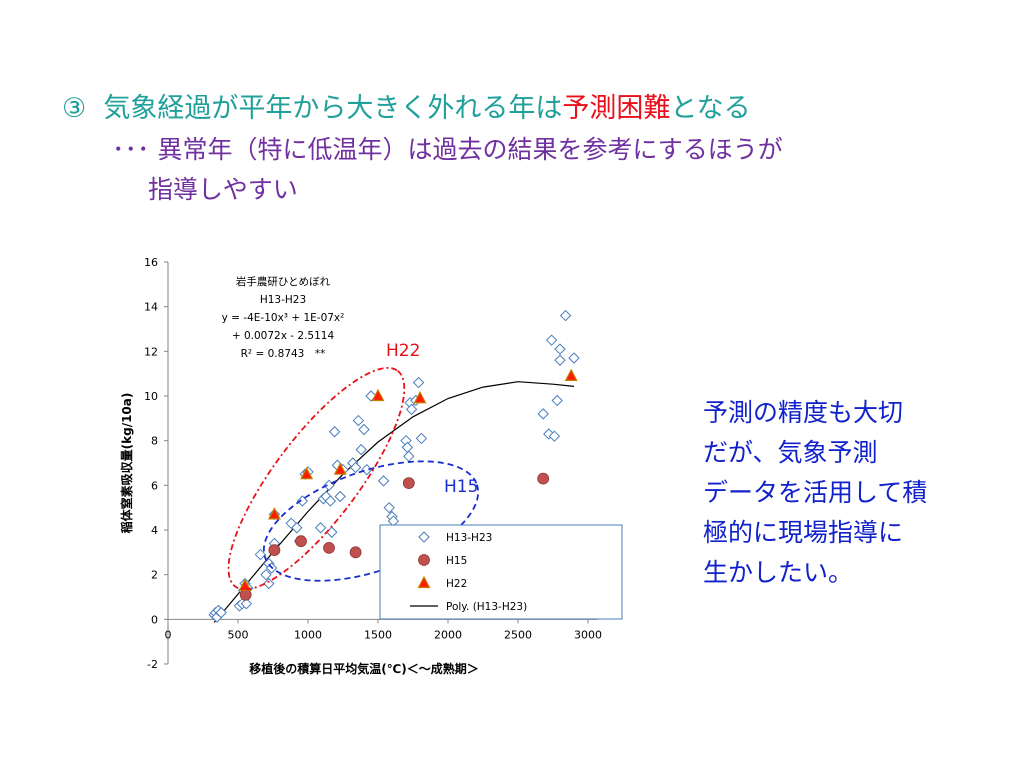 Image resolution: width=1024 pixels, height=768 pixels. What do you see at coordinates (154, 619) in the screenshot?
I see `y-tick-label: 0` at bounding box center [154, 619].